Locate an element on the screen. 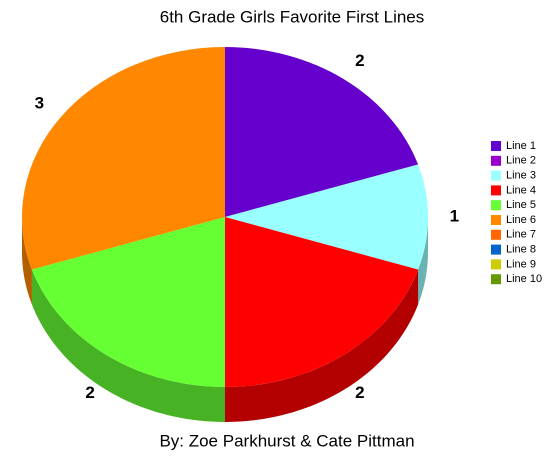 Image resolution: width=557 pixels, height=458 pixels. legend-label: Line 1 is located at coordinates (521, 146).